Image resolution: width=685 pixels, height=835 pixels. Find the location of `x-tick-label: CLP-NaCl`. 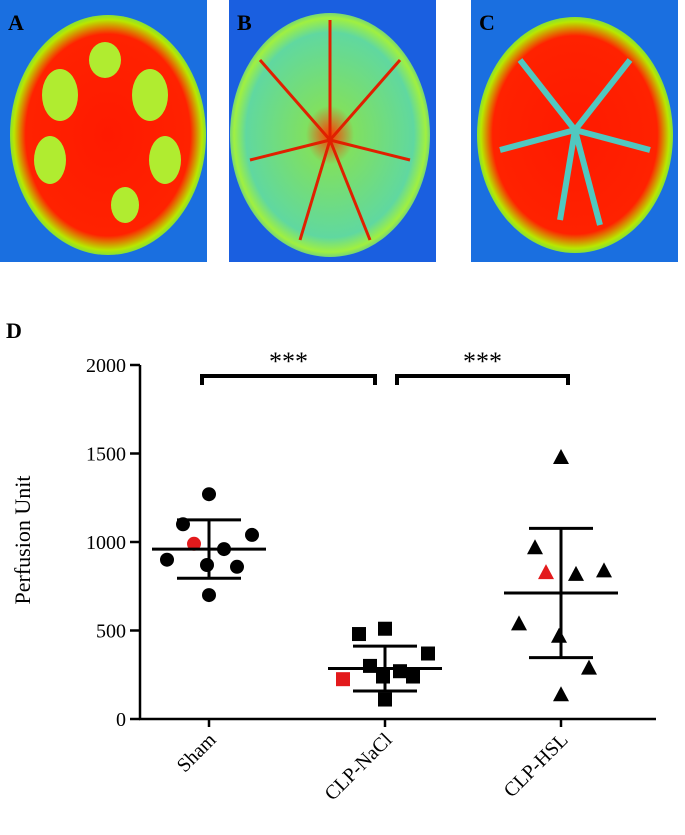

x-tick-label: CLP-NaCl is located at coordinates (358, 767).